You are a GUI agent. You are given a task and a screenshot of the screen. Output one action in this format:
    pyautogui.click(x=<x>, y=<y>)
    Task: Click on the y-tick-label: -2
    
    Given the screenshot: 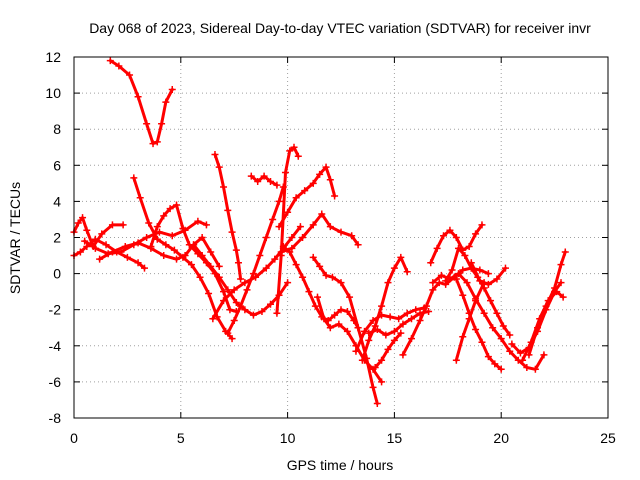 What is the action you would take?
    pyautogui.click(x=55, y=310)
    